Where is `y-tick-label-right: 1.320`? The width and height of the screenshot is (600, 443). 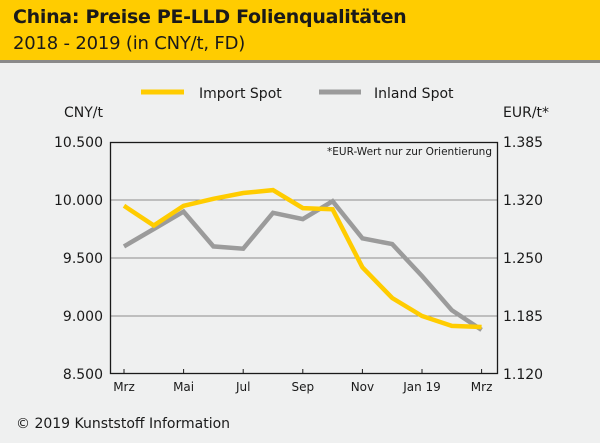
y-tick-label-right: 1.320 is located at coordinates (523, 201).